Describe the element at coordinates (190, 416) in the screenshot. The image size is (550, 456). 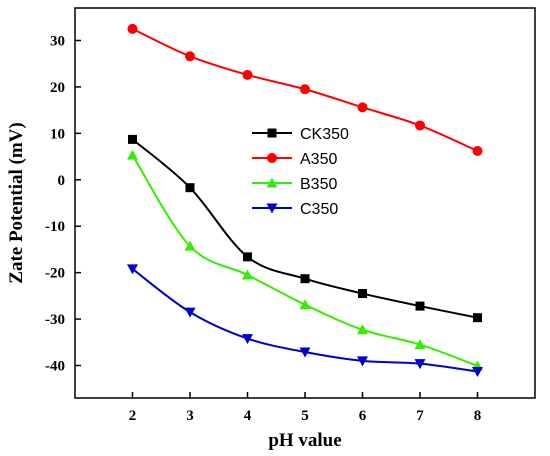
I see `x-tick-label: 3` at that location.